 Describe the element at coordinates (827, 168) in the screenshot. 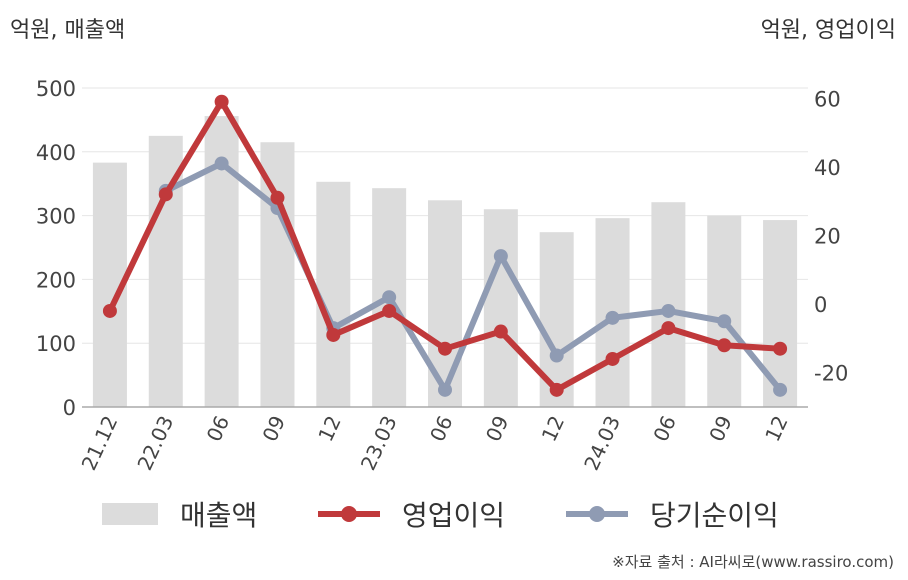

I see `y-right-tick-label: 40` at that location.